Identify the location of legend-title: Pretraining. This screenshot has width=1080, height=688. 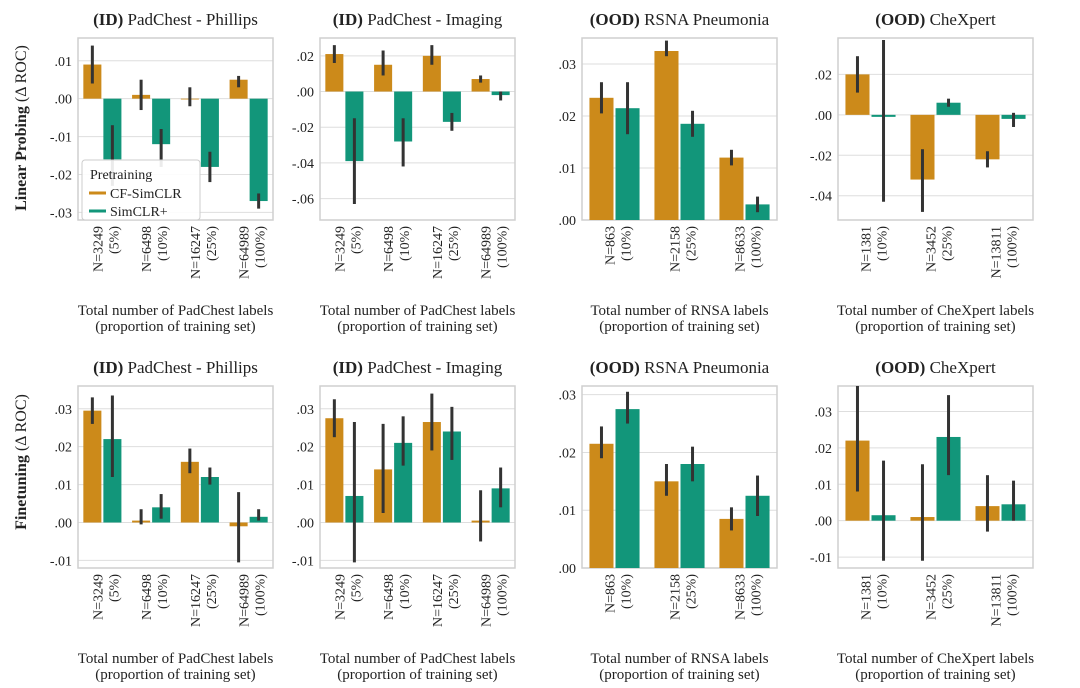
(121, 175).